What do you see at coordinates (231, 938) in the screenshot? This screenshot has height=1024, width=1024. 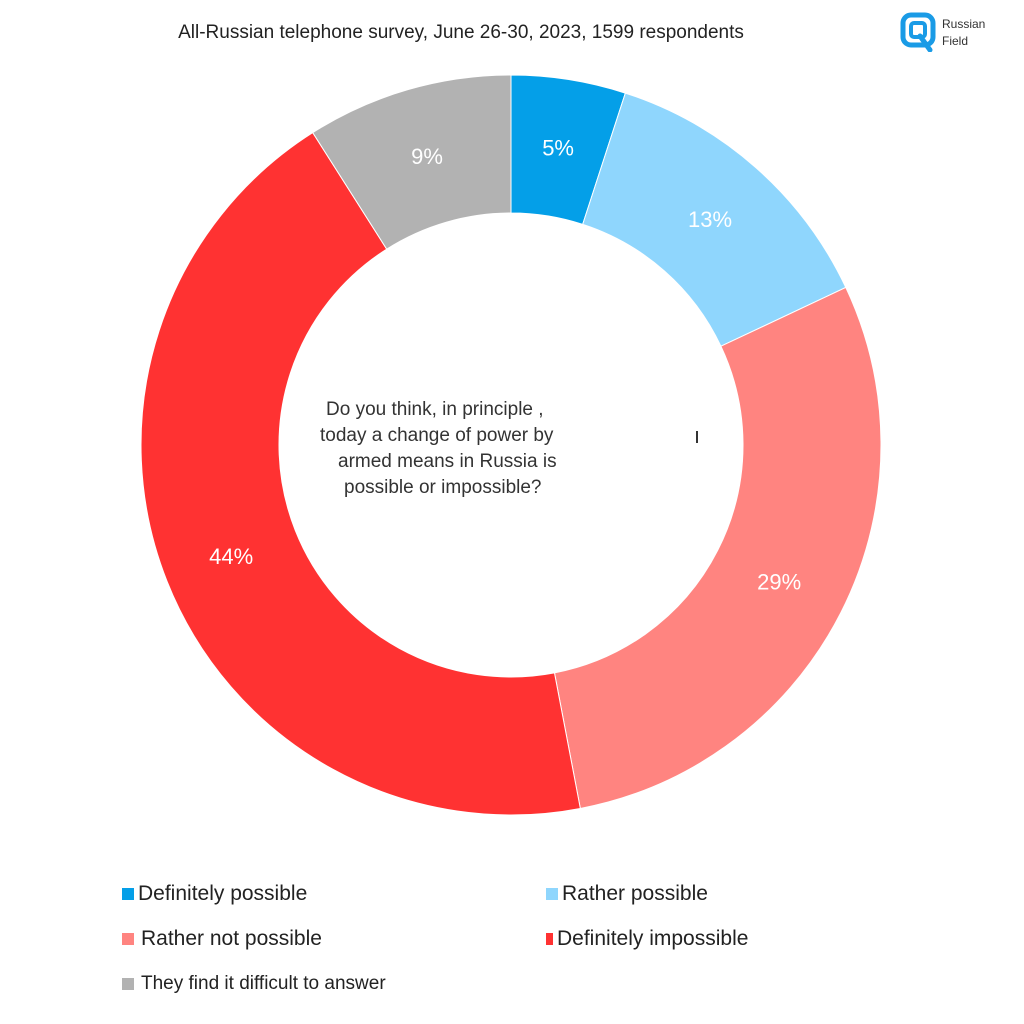 I see `legend-label-rather-not-possible: Rather not possible` at bounding box center [231, 938].